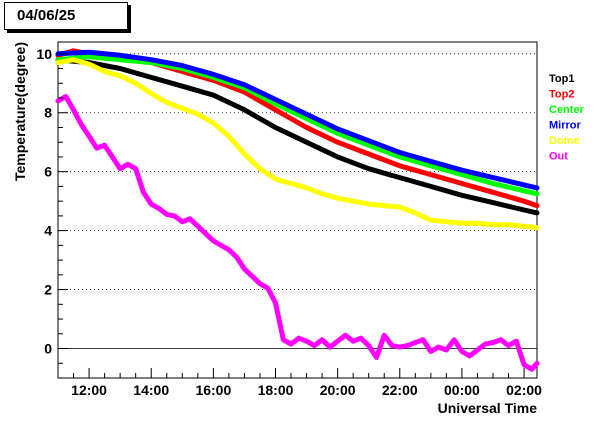 Image resolution: width=596 pixels, height=422 pixels. What do you see at coordinates (89, 390) in the screenshot?
I see `x-tick-label: 12:00` at bounding box center [89, 390].